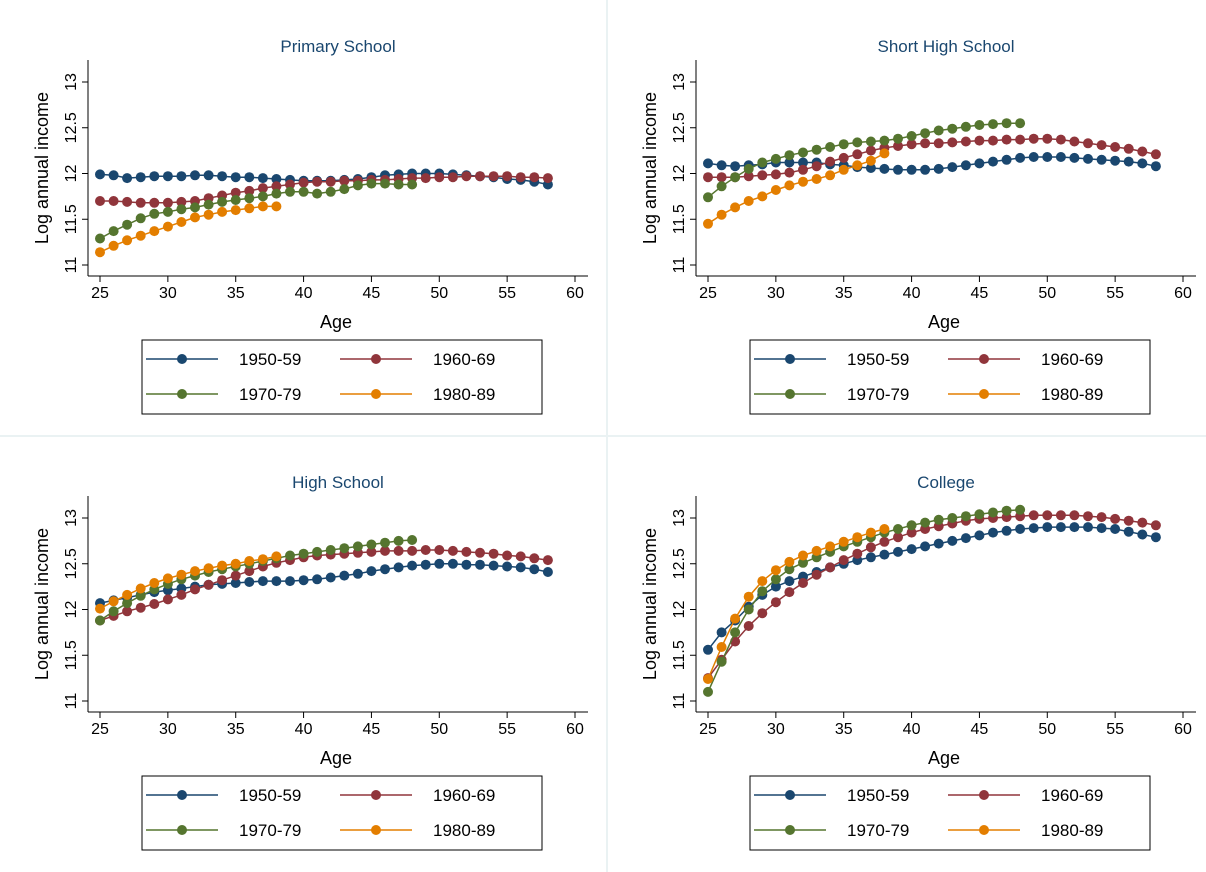 The width and height of the screenshot is (1206, 872). What do you see at coordinates (575, 729) in the screenshot?
I see `x-tick-label: 60` at bounding box center [575, 729].